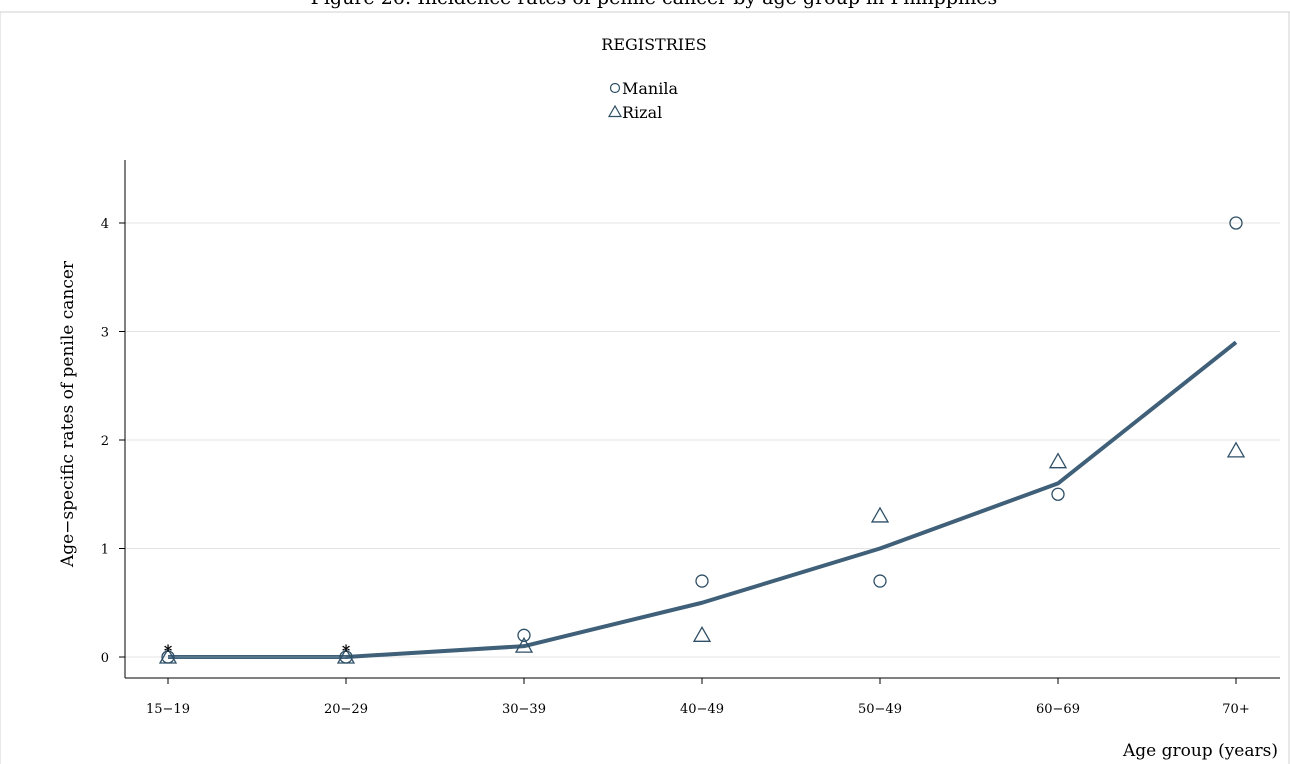 Image resolution: width=1290 pixels, height=764 pixels. I want to click on x-axis-label: Age group (years), so click(1200, 751).